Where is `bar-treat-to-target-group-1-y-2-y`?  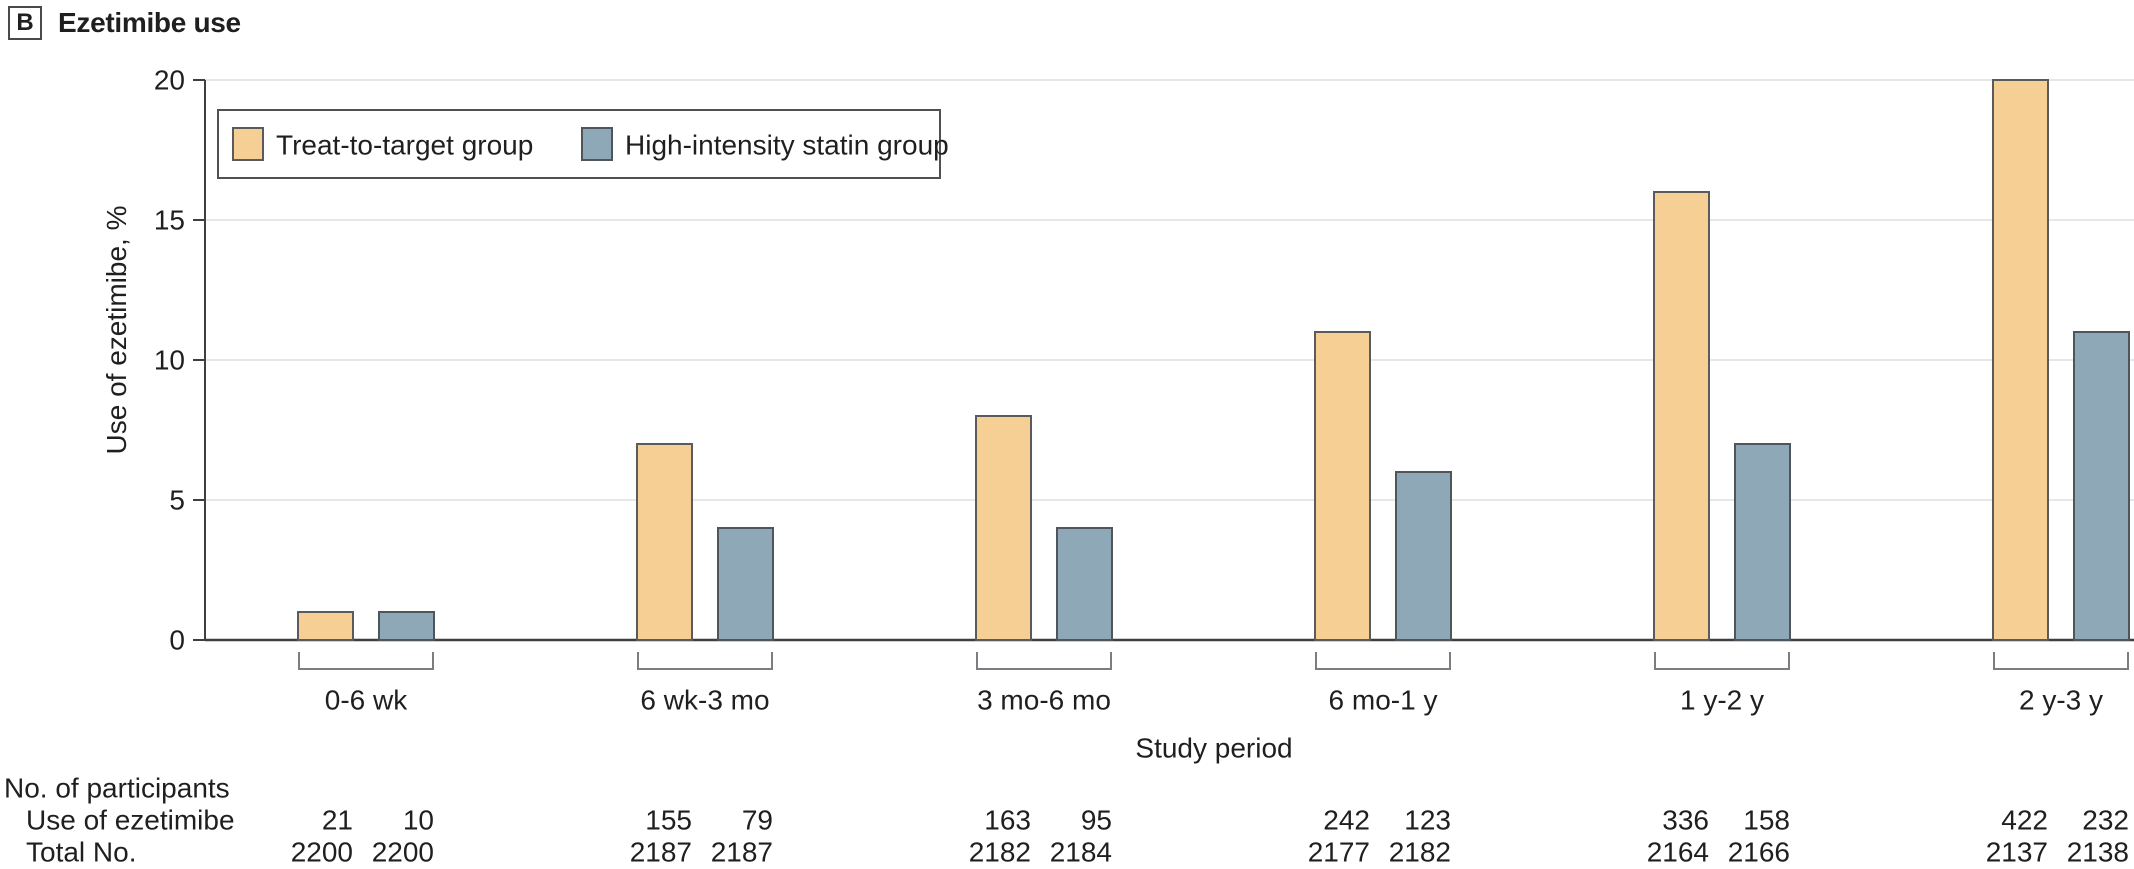
bar-treat-to-target-group-1-y-2-y is located at coordinates (1681, 416).